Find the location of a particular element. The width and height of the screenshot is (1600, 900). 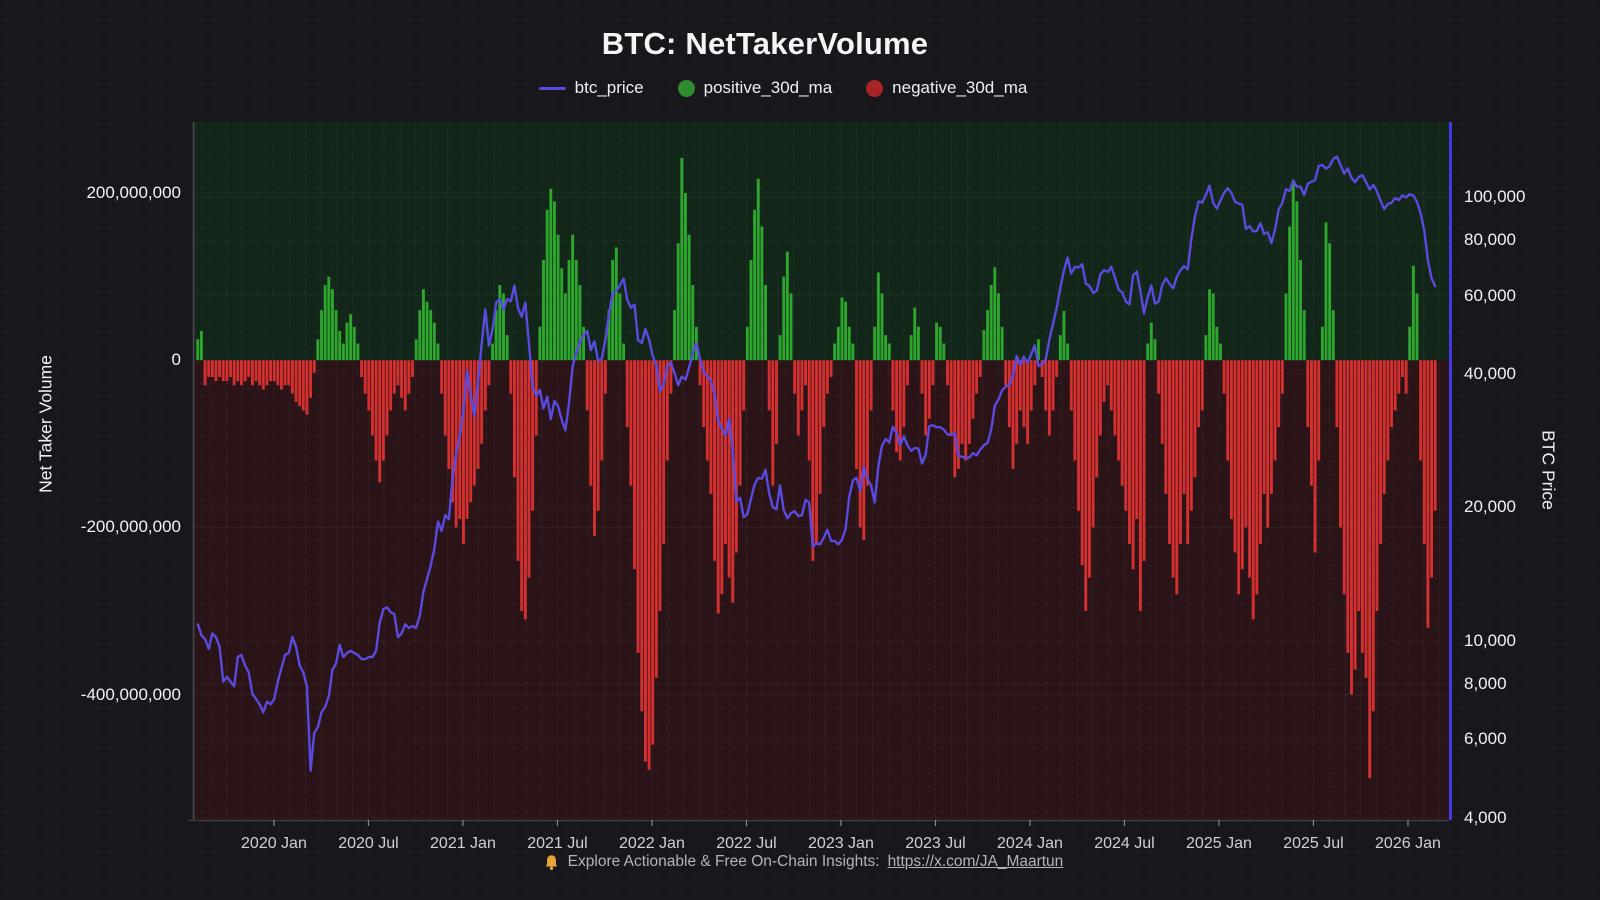

right-axis-tick-label: 80,000 is located at coordinates (1490, 240).